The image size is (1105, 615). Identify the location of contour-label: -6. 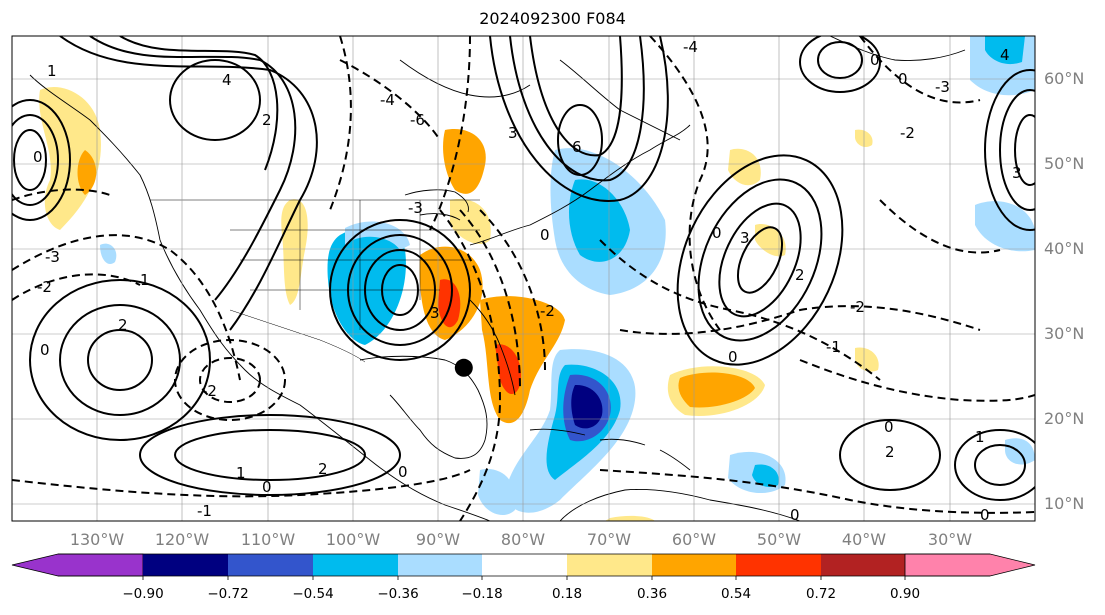
(417, 120).